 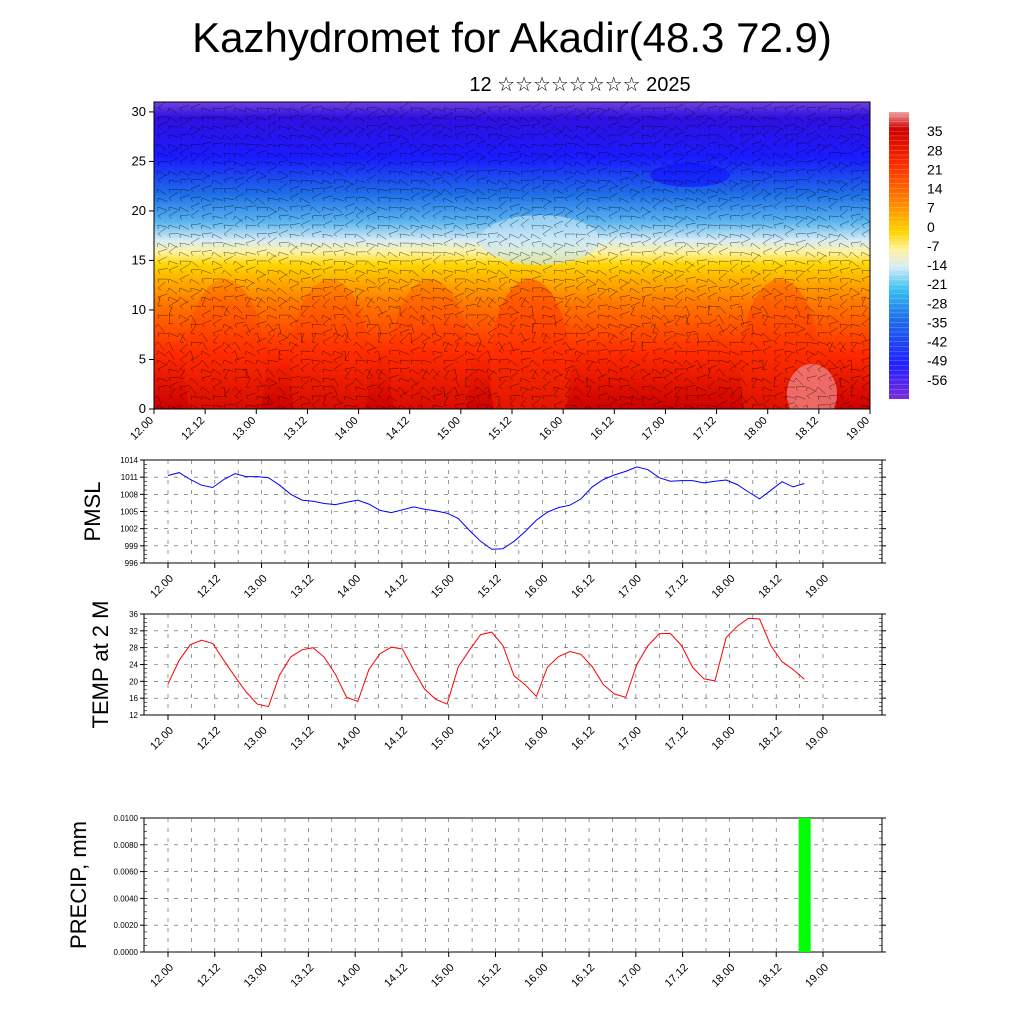 I want to click on colorbar-label: 28, so click(x=935, y=150).